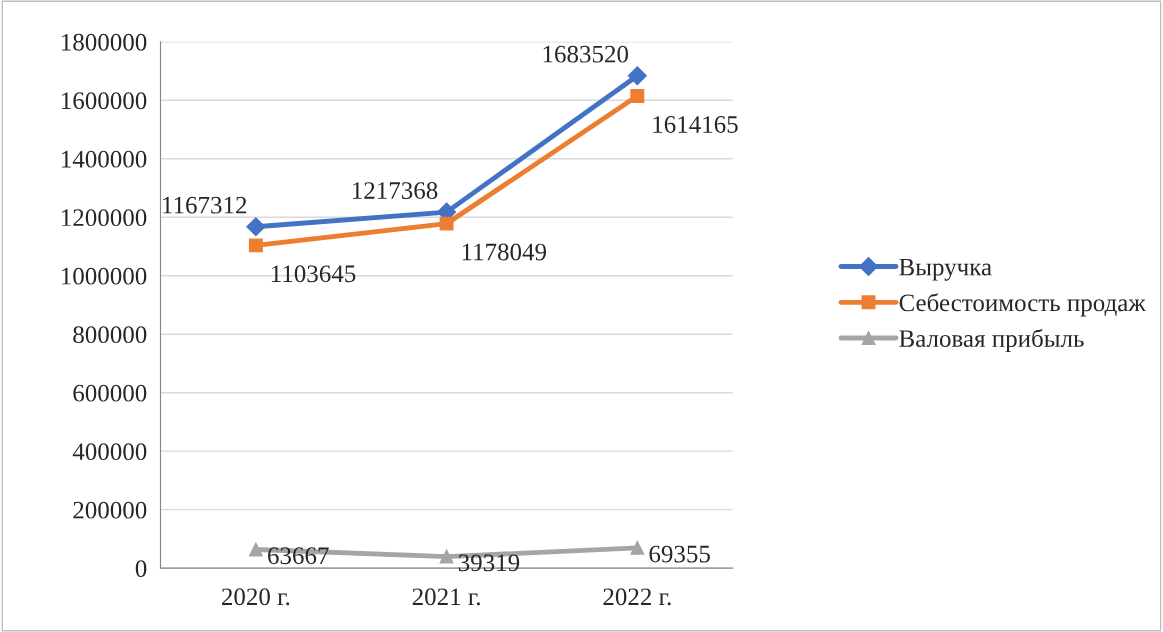  What do you see at coordinates (446, 597) in the screenshot?
I see `x-tick-label: 2021 г.` at bounding box center [446, 597].